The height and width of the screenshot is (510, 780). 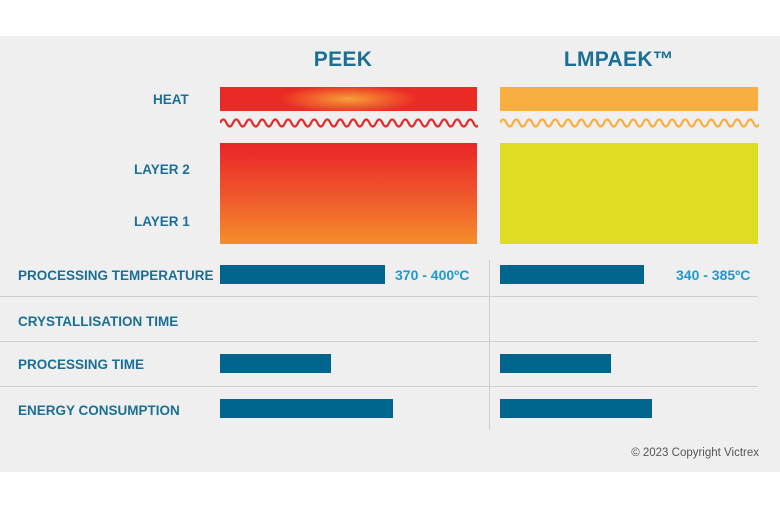 I want to click on lmpaek-heat-band, so click(x=629, y=99).